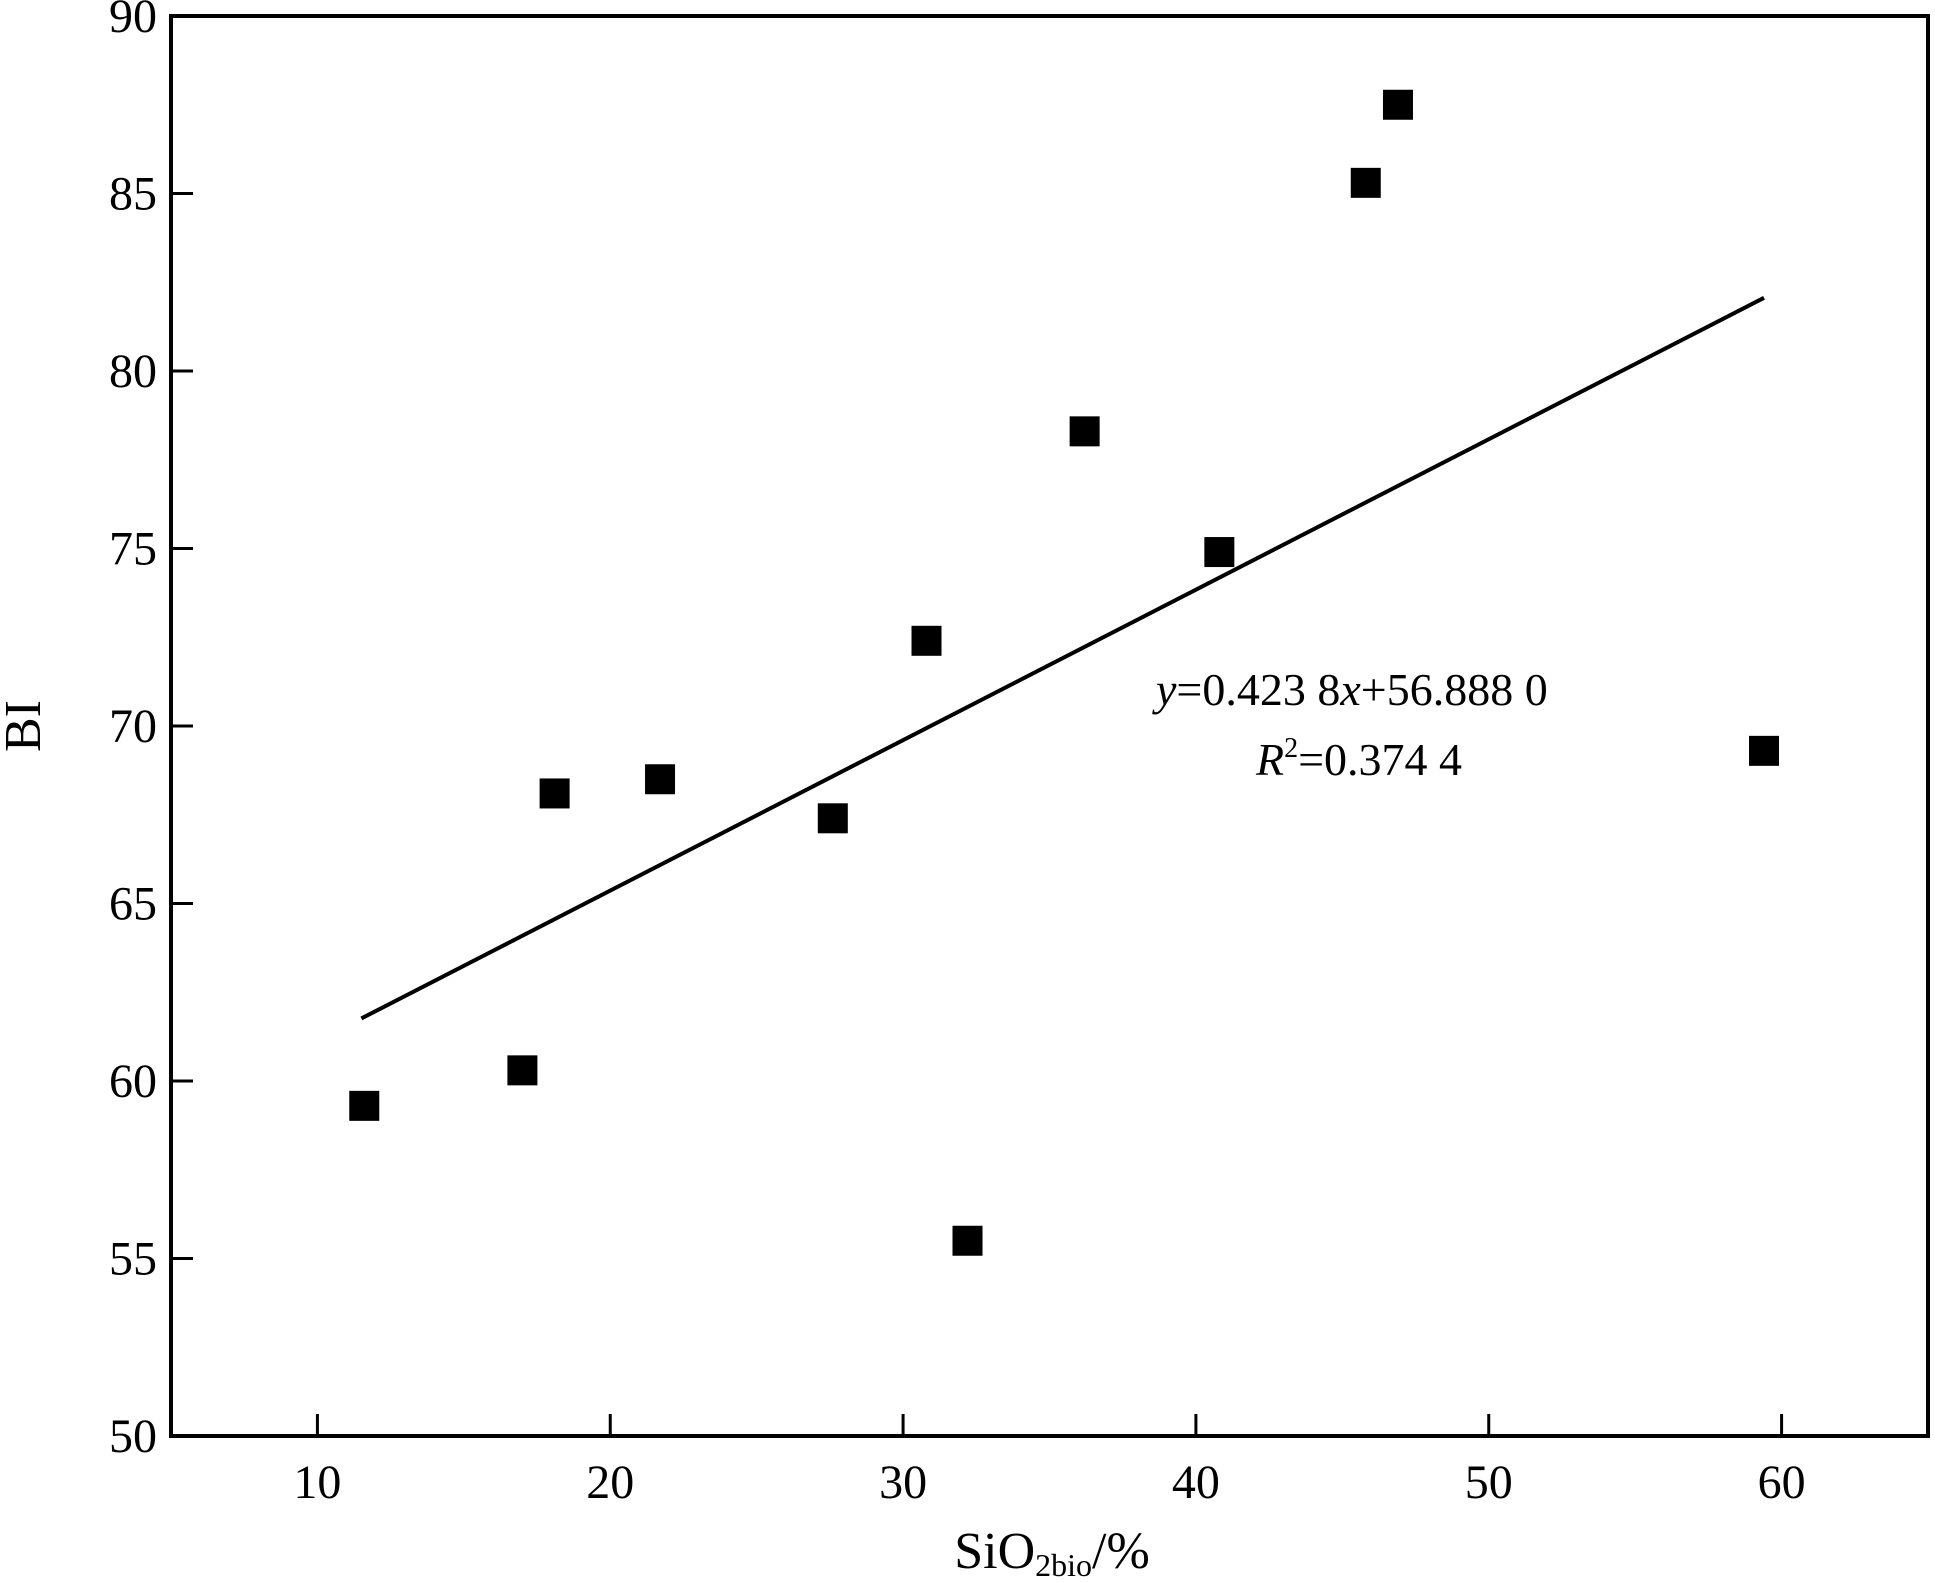  I want to click on y-tick-label: 50, so click(133, 1436).